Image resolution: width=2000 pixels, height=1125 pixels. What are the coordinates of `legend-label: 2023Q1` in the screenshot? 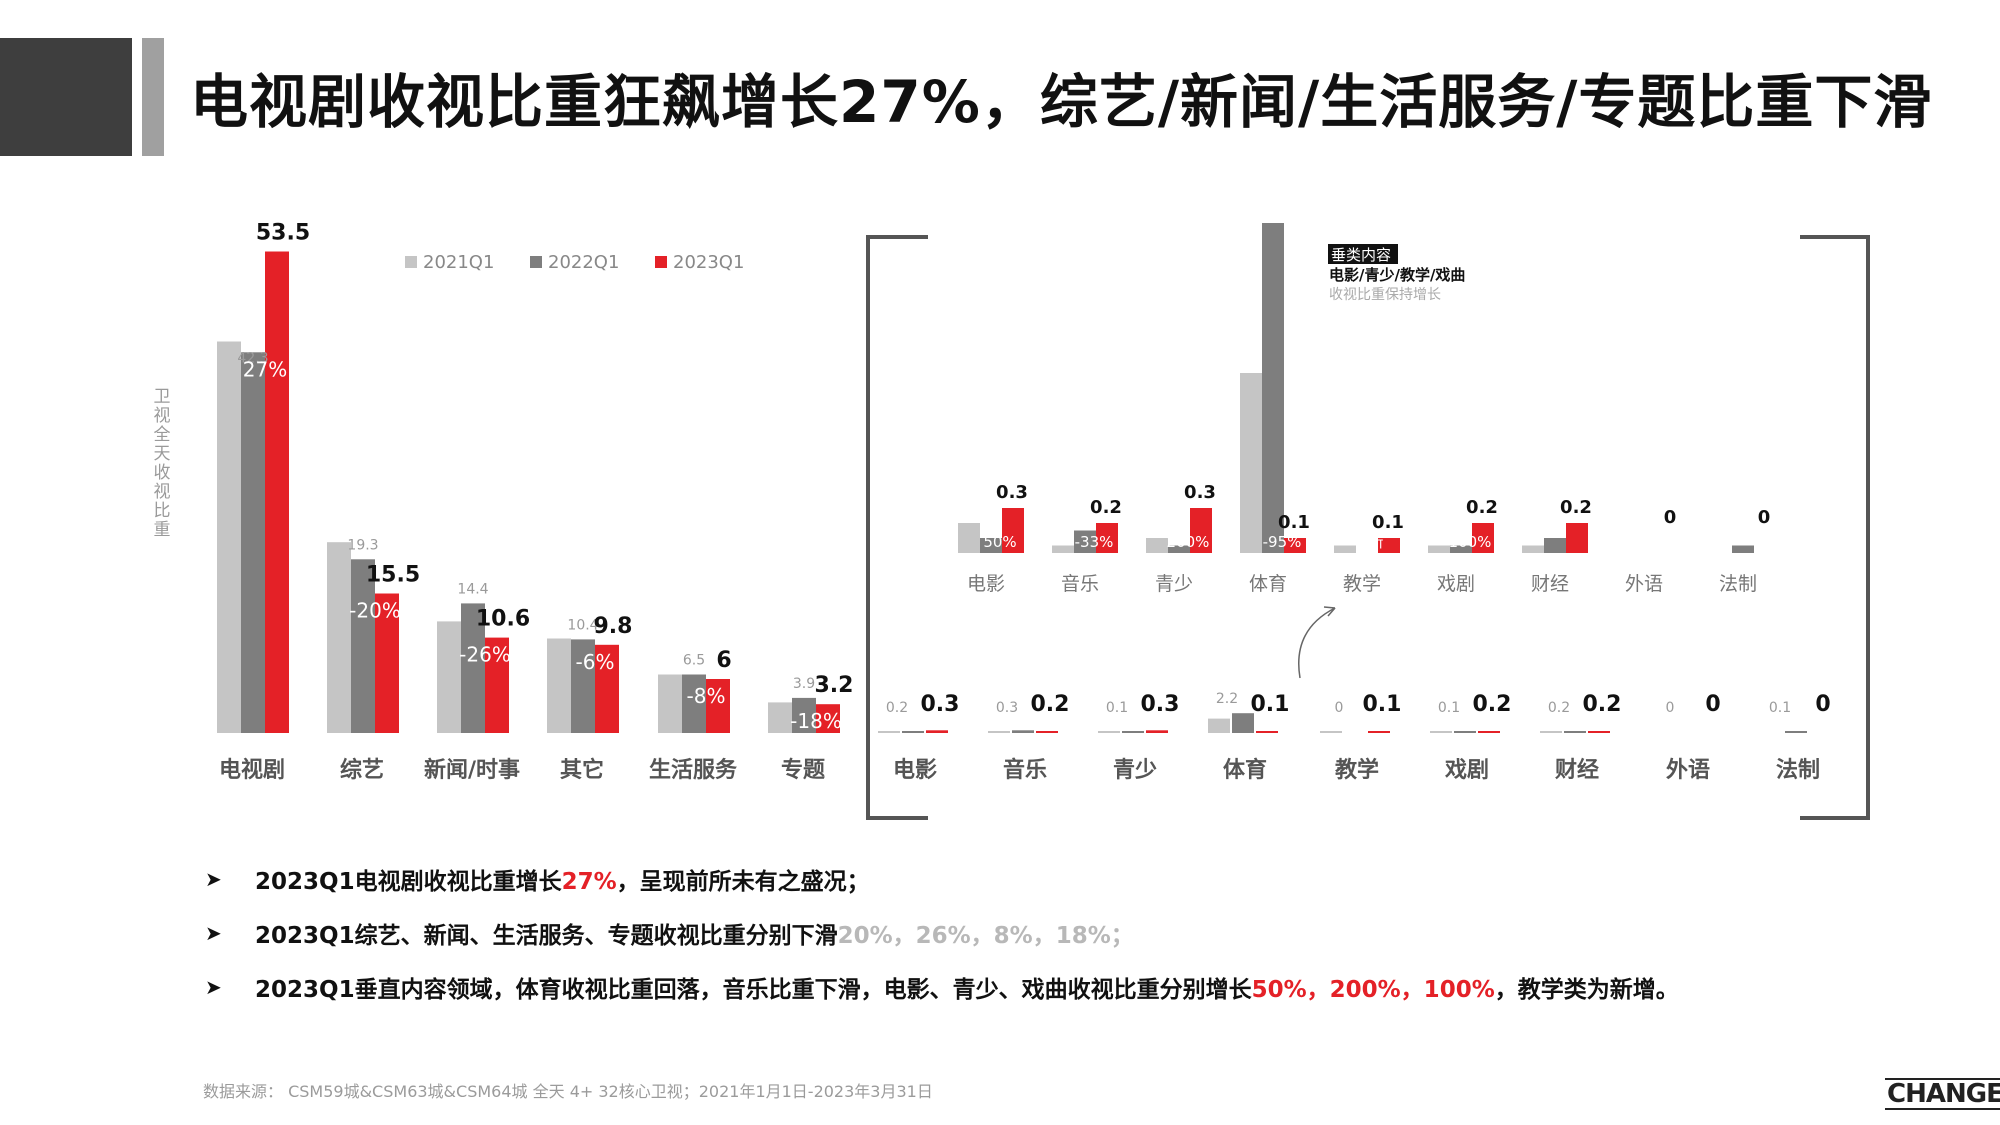 It's located at (708, 262).